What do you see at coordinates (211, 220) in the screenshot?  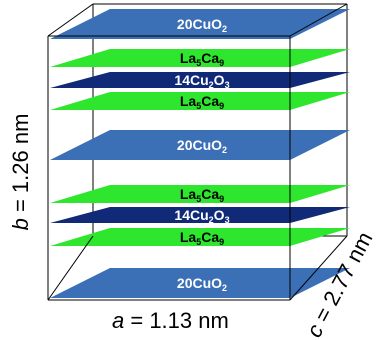 I see `layer-7-formula-part: 2` at bounding box center [211, 220].